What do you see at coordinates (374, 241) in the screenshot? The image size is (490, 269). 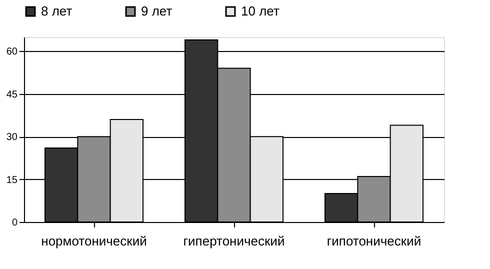 I see `x-tick-label: гипотонический` at bounding box center [374, 241].